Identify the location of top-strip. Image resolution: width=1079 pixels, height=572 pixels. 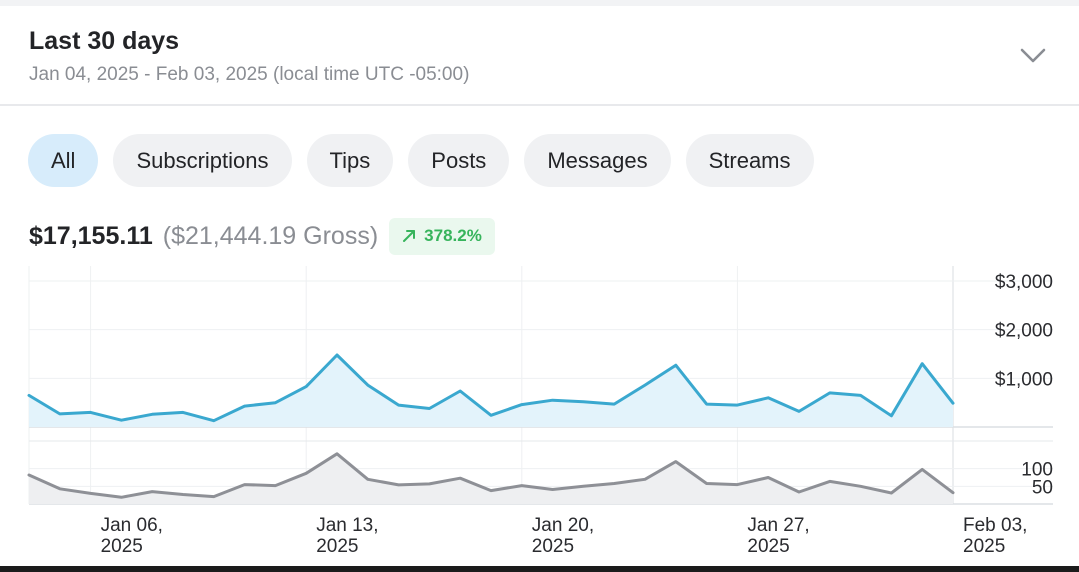
(539, 3).